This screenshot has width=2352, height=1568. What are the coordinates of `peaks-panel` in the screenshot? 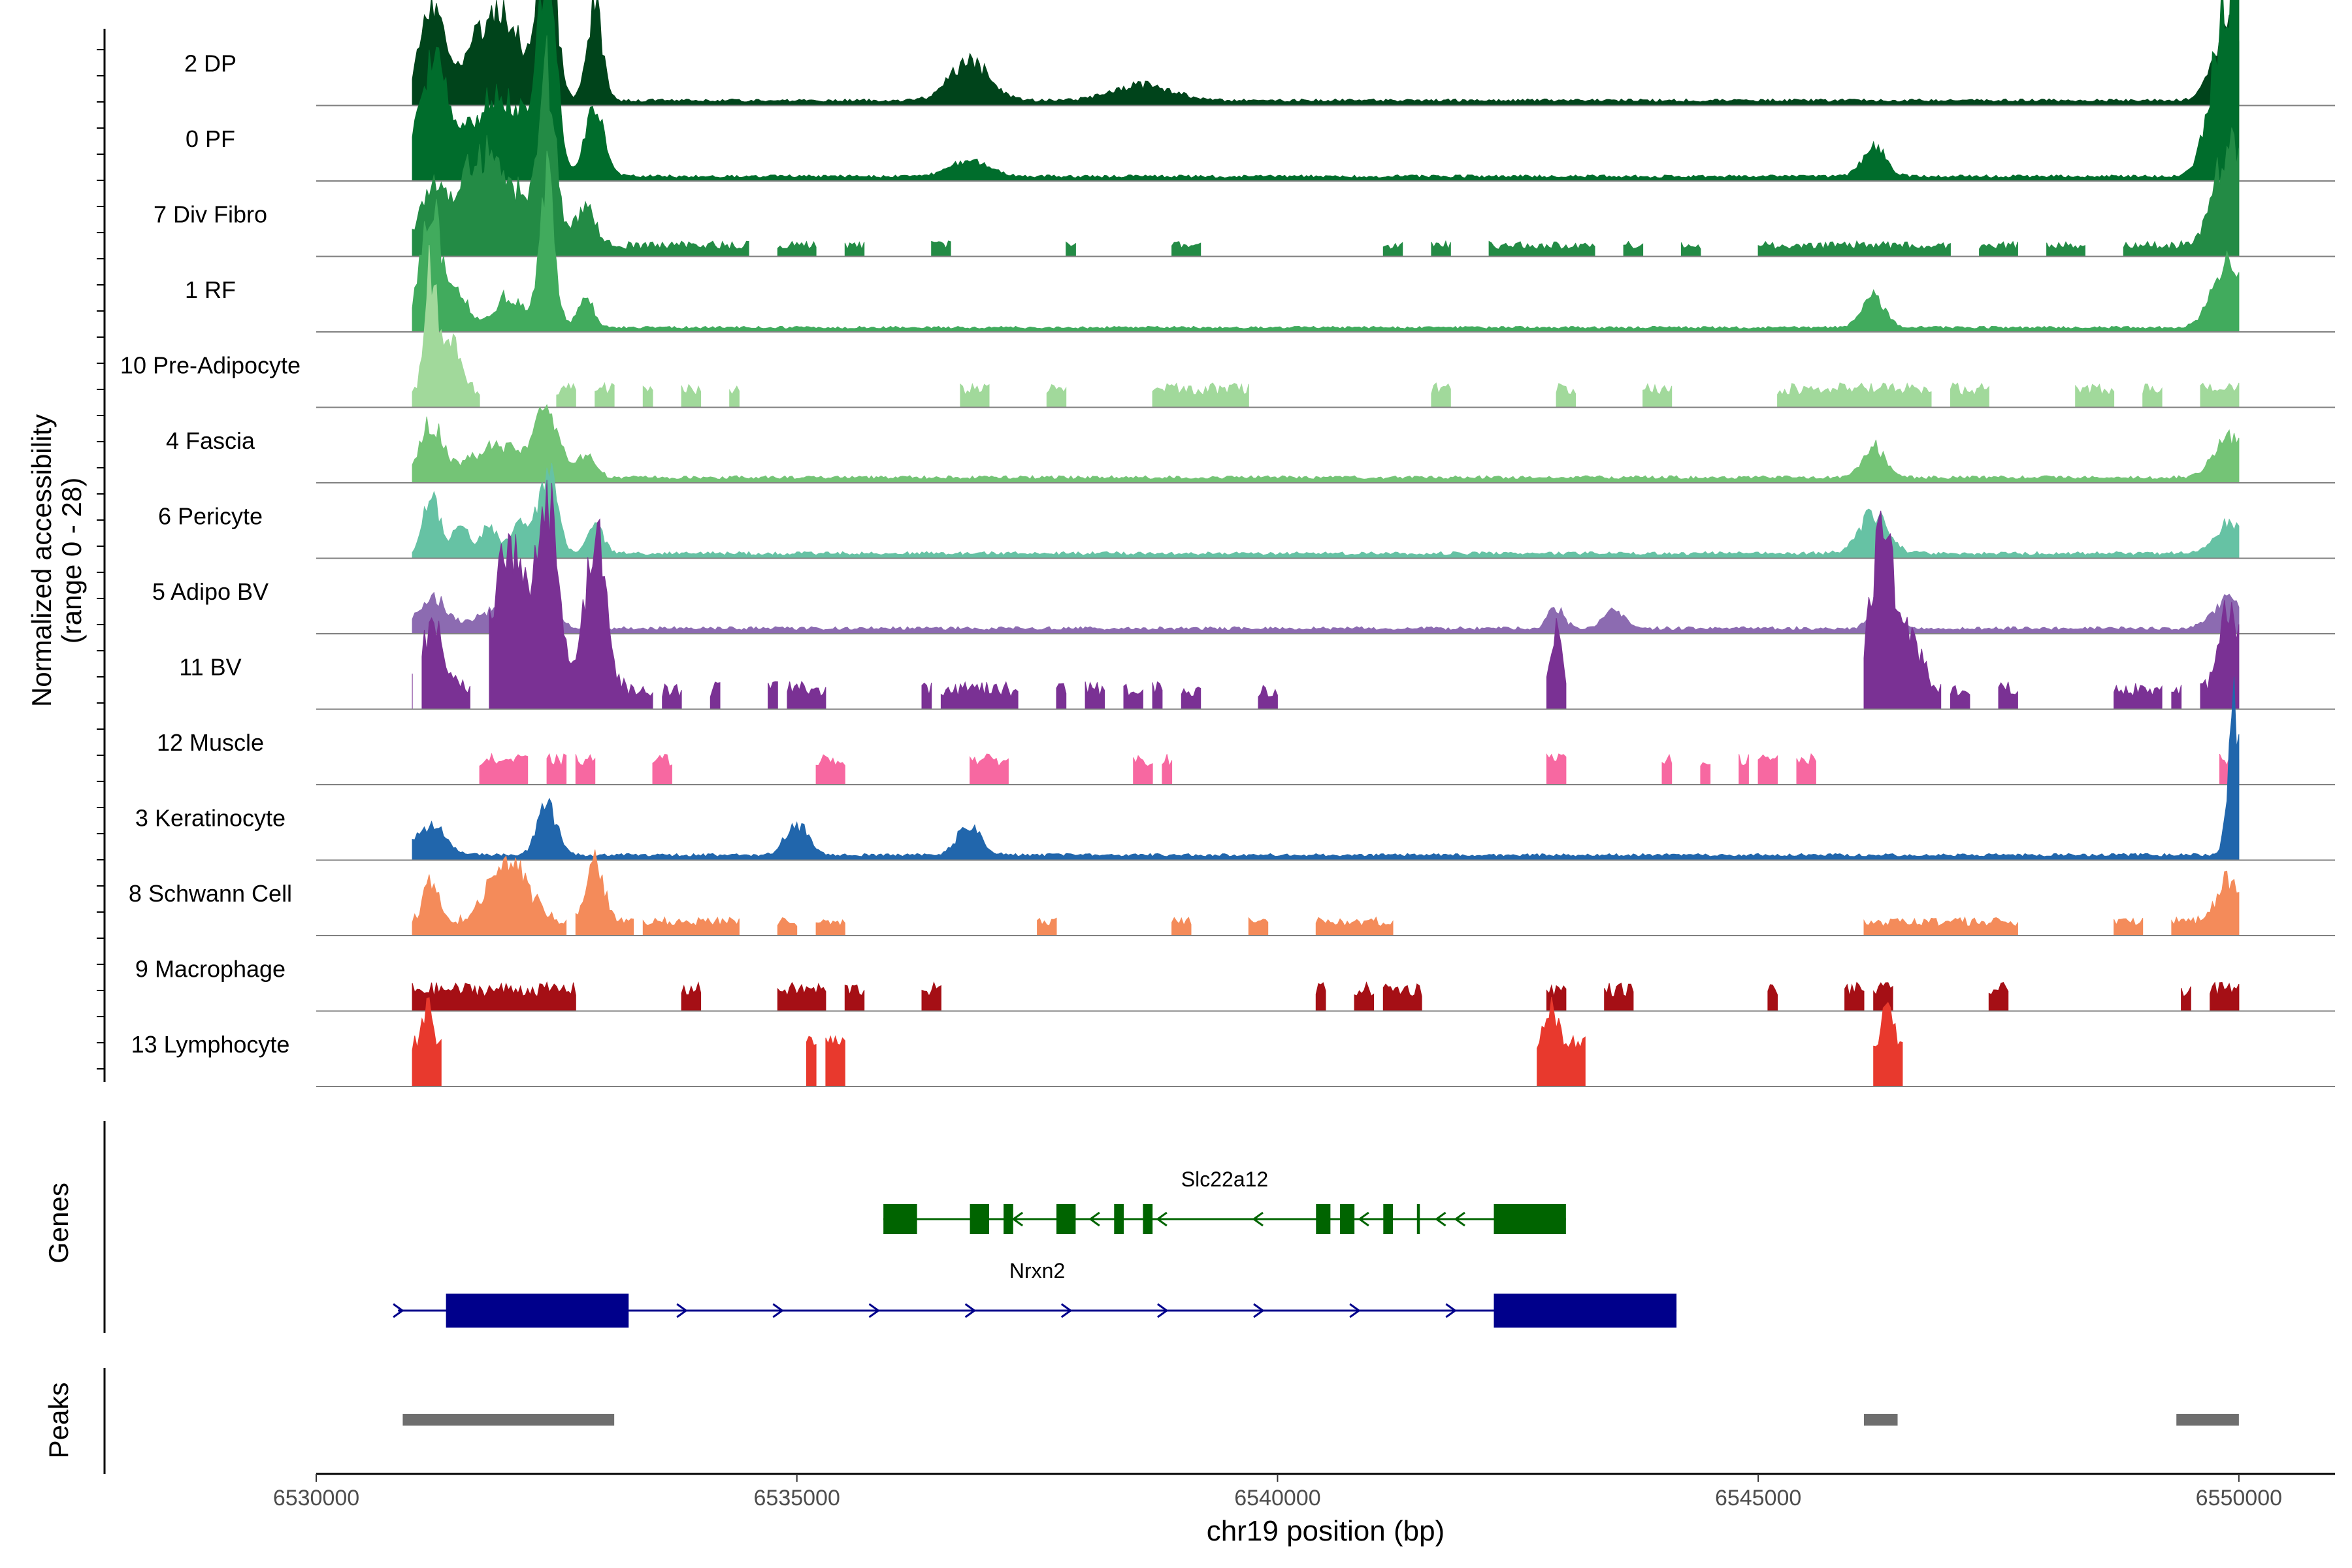 It's located at (1320, 1420).